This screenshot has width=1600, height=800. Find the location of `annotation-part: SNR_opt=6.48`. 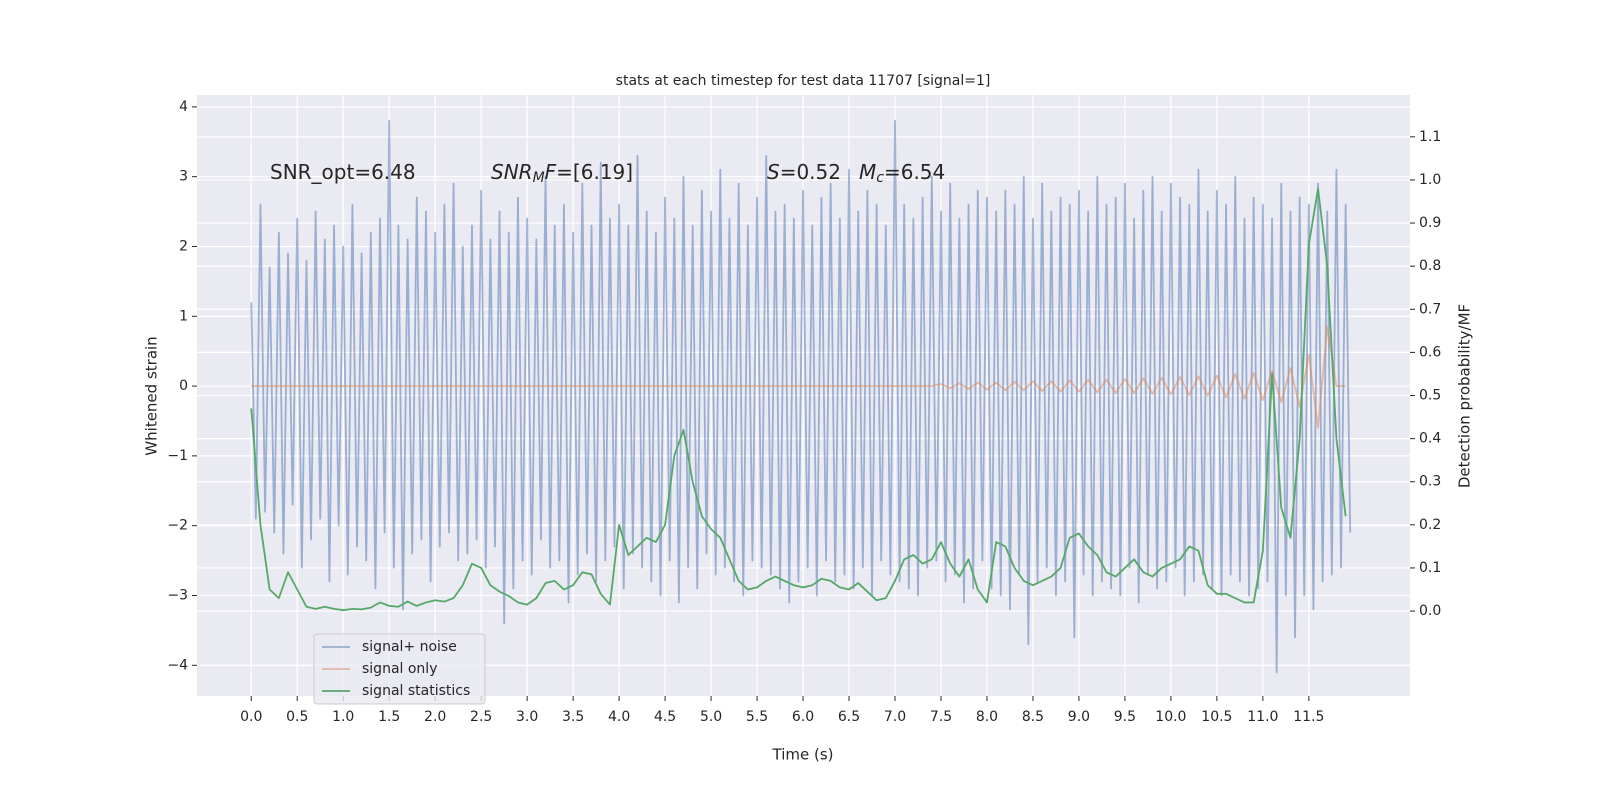

annotation-part: SNR_opt=6.48 is located at coordinates (343, 172).